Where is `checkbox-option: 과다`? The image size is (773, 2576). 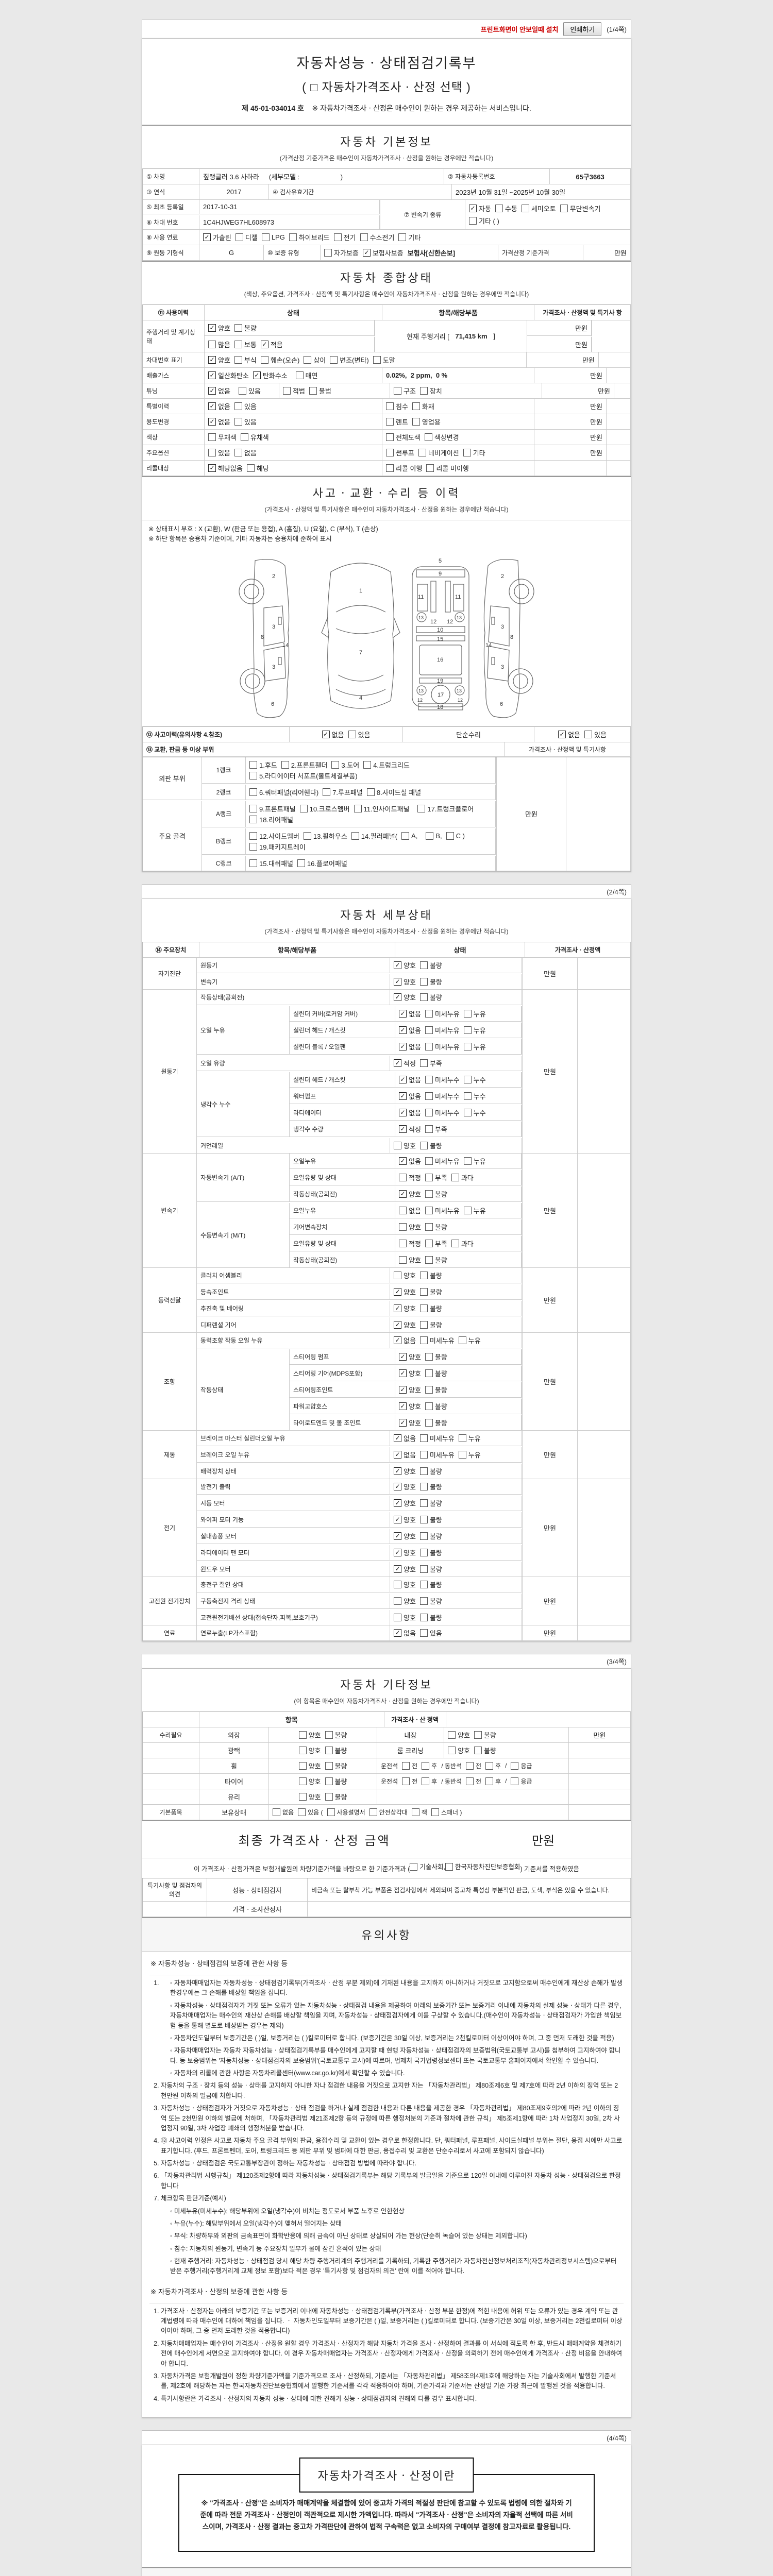 checkbox-option: 과다 is located at coordinates (462, 1243).